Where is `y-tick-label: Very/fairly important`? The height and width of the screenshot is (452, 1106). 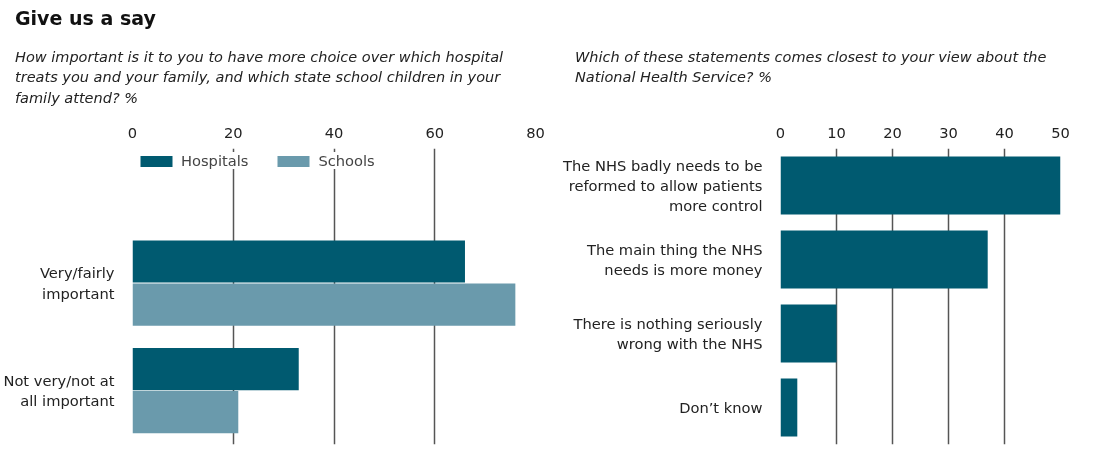 y-tick-label: Very/fairly important is located at coordinates (77, 283).